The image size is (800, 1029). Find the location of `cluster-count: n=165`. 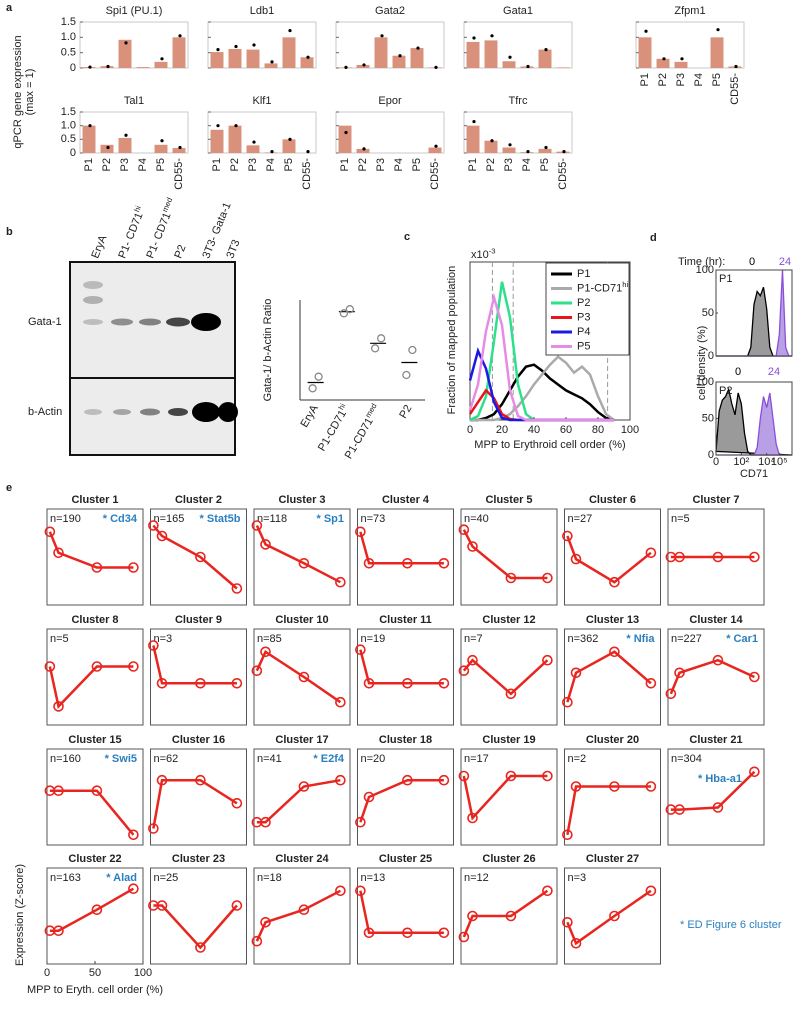

cluster-count: n=165 is located at coordinates (169, 519).